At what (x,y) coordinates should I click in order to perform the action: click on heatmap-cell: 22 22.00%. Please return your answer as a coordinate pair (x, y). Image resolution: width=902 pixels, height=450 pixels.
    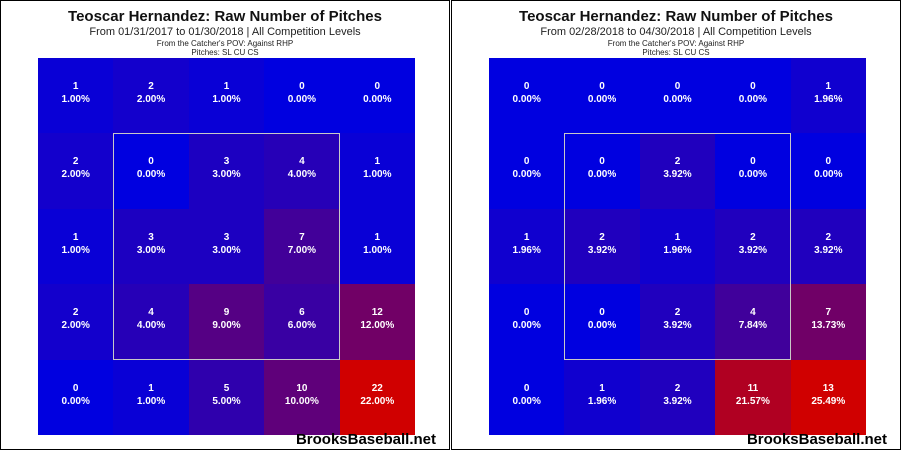
    Looking at the image, I should click on (377, 397).